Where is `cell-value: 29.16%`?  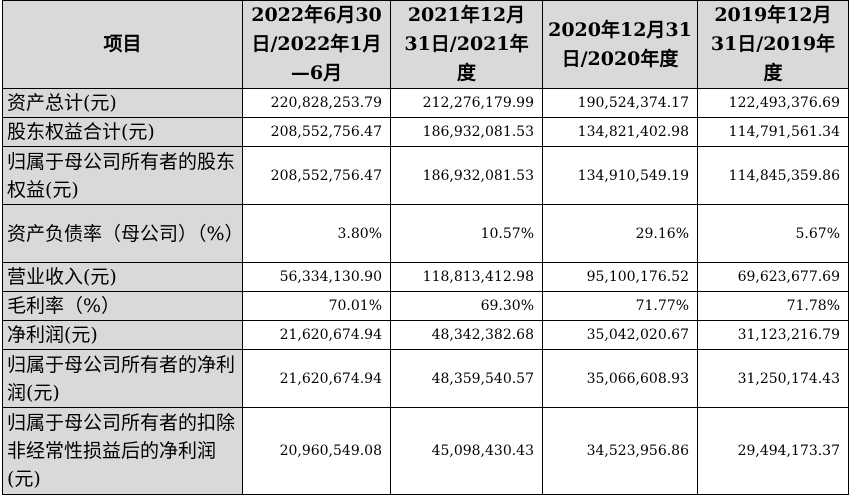
cell-value: 29.16% is located at coordinates (620, 233).